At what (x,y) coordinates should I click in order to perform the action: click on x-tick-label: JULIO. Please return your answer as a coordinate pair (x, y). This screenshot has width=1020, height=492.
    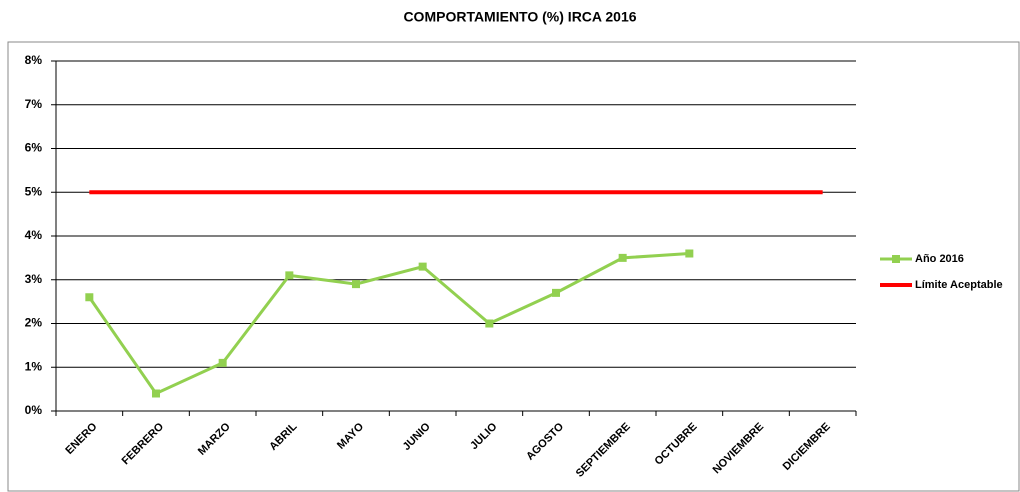
    Looking at the image, I should click on (484, 436).